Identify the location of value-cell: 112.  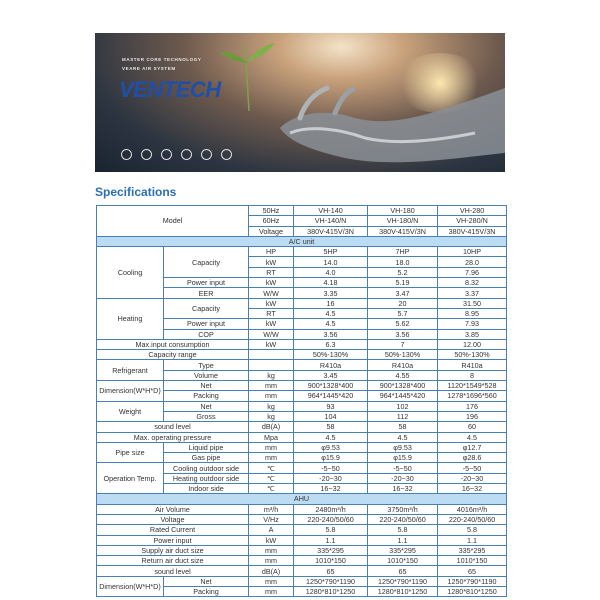
(403, 416).